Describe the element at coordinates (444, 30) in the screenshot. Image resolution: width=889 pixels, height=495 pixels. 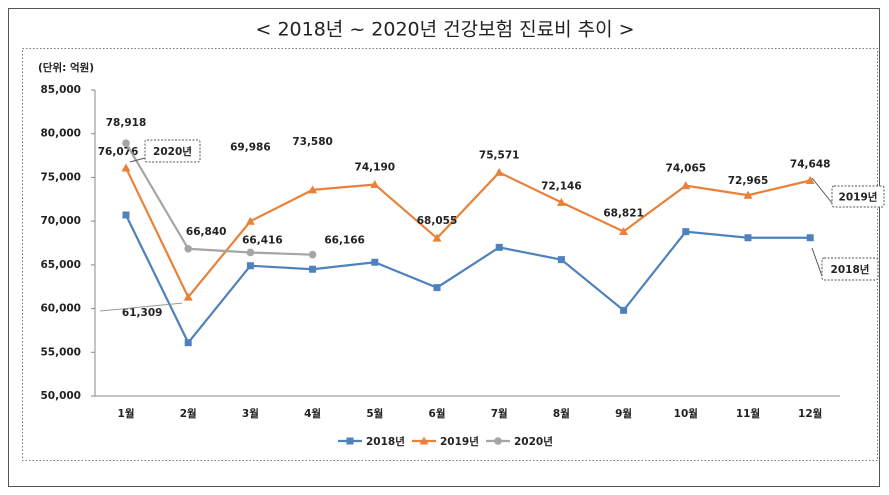
I see `chart-title: < 2018년 ~ 2020년 건강보험 진료비 추이 >` at that location.